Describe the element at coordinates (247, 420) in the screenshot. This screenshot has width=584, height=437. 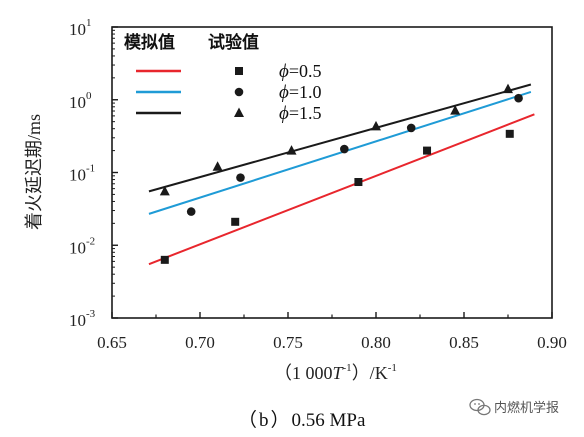
I see `caption-open: （` at that location.